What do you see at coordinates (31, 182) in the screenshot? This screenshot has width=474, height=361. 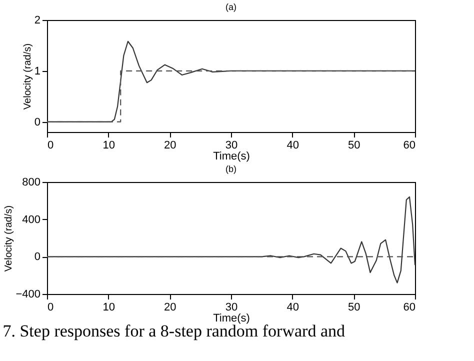 I see `y-tick-label: 800` at bounding box center [31, 182].